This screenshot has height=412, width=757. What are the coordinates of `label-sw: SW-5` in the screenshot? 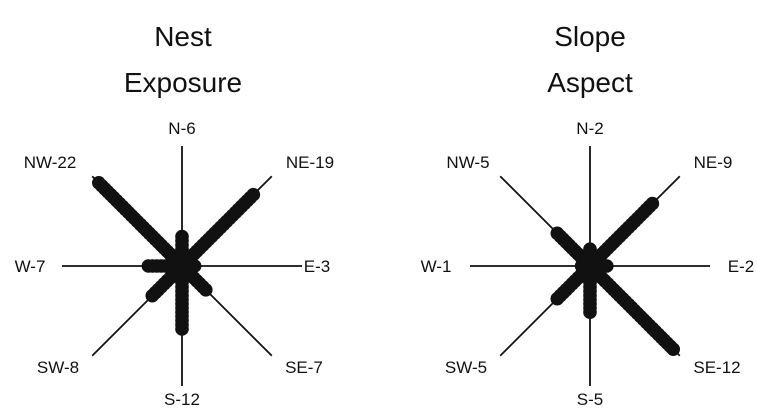 It's located at (466, 367).